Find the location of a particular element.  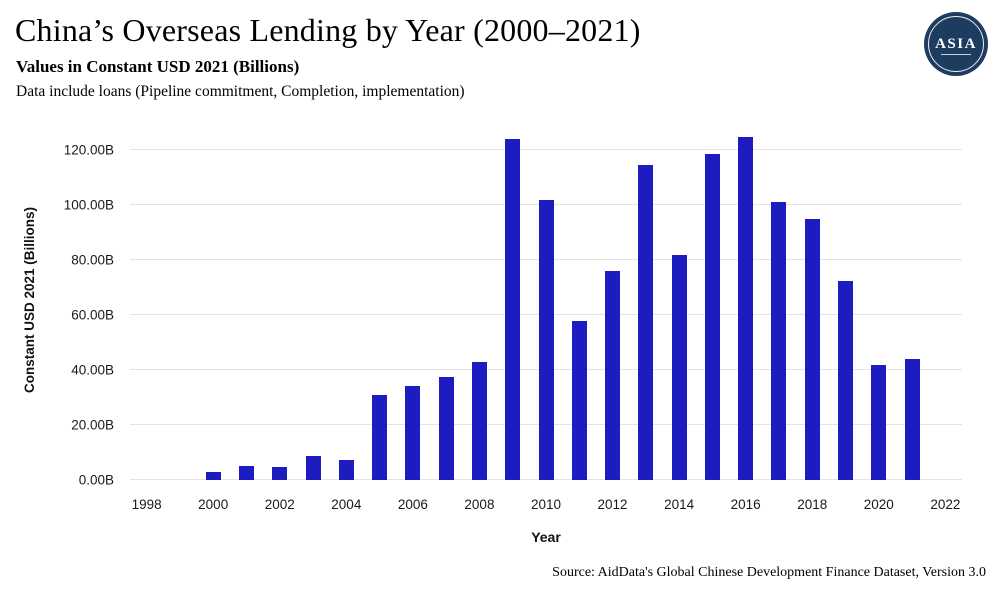

y-tick-label: 20.00B is located at coordinates (92, 425).